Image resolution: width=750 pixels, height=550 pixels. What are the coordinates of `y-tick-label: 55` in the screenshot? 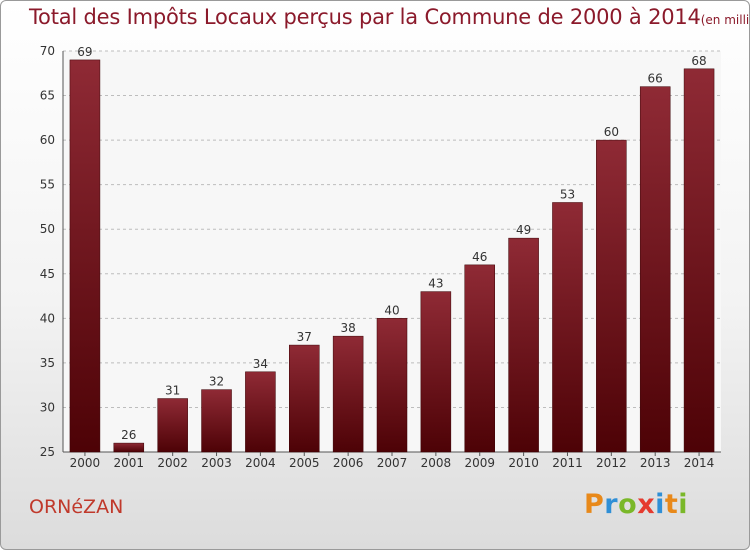 It's located at (47, 185).